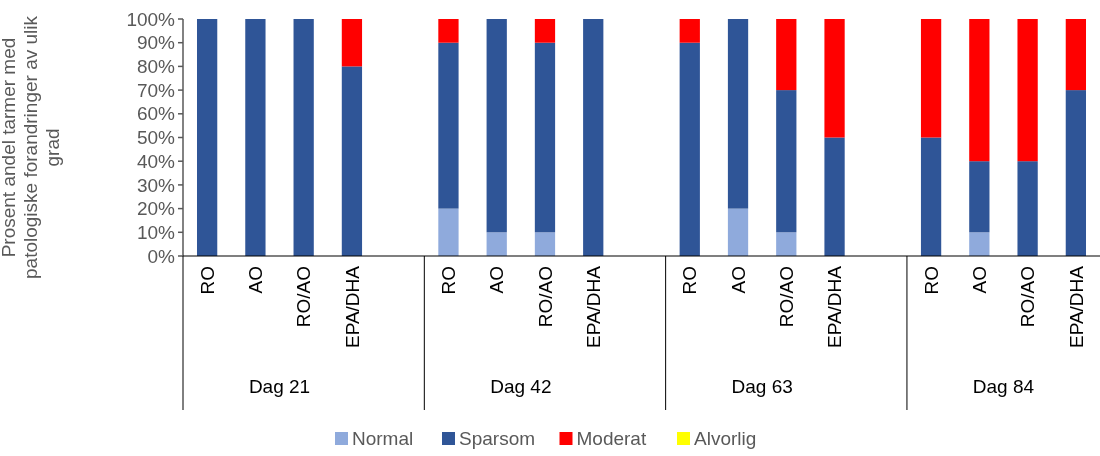 The height and width of the screenshot is (456, 1100). What do you see at coordinates (156, 114) in the screenshot?
I see `y-tick-label: 60%` at bounding box center [156, 114].